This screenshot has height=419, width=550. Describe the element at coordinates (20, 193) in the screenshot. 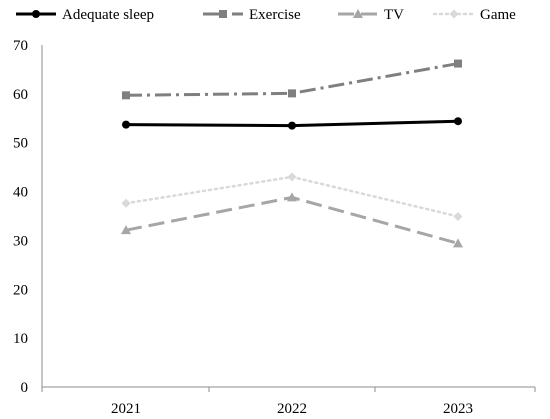

I see `y-tick-label: 40` at that location.